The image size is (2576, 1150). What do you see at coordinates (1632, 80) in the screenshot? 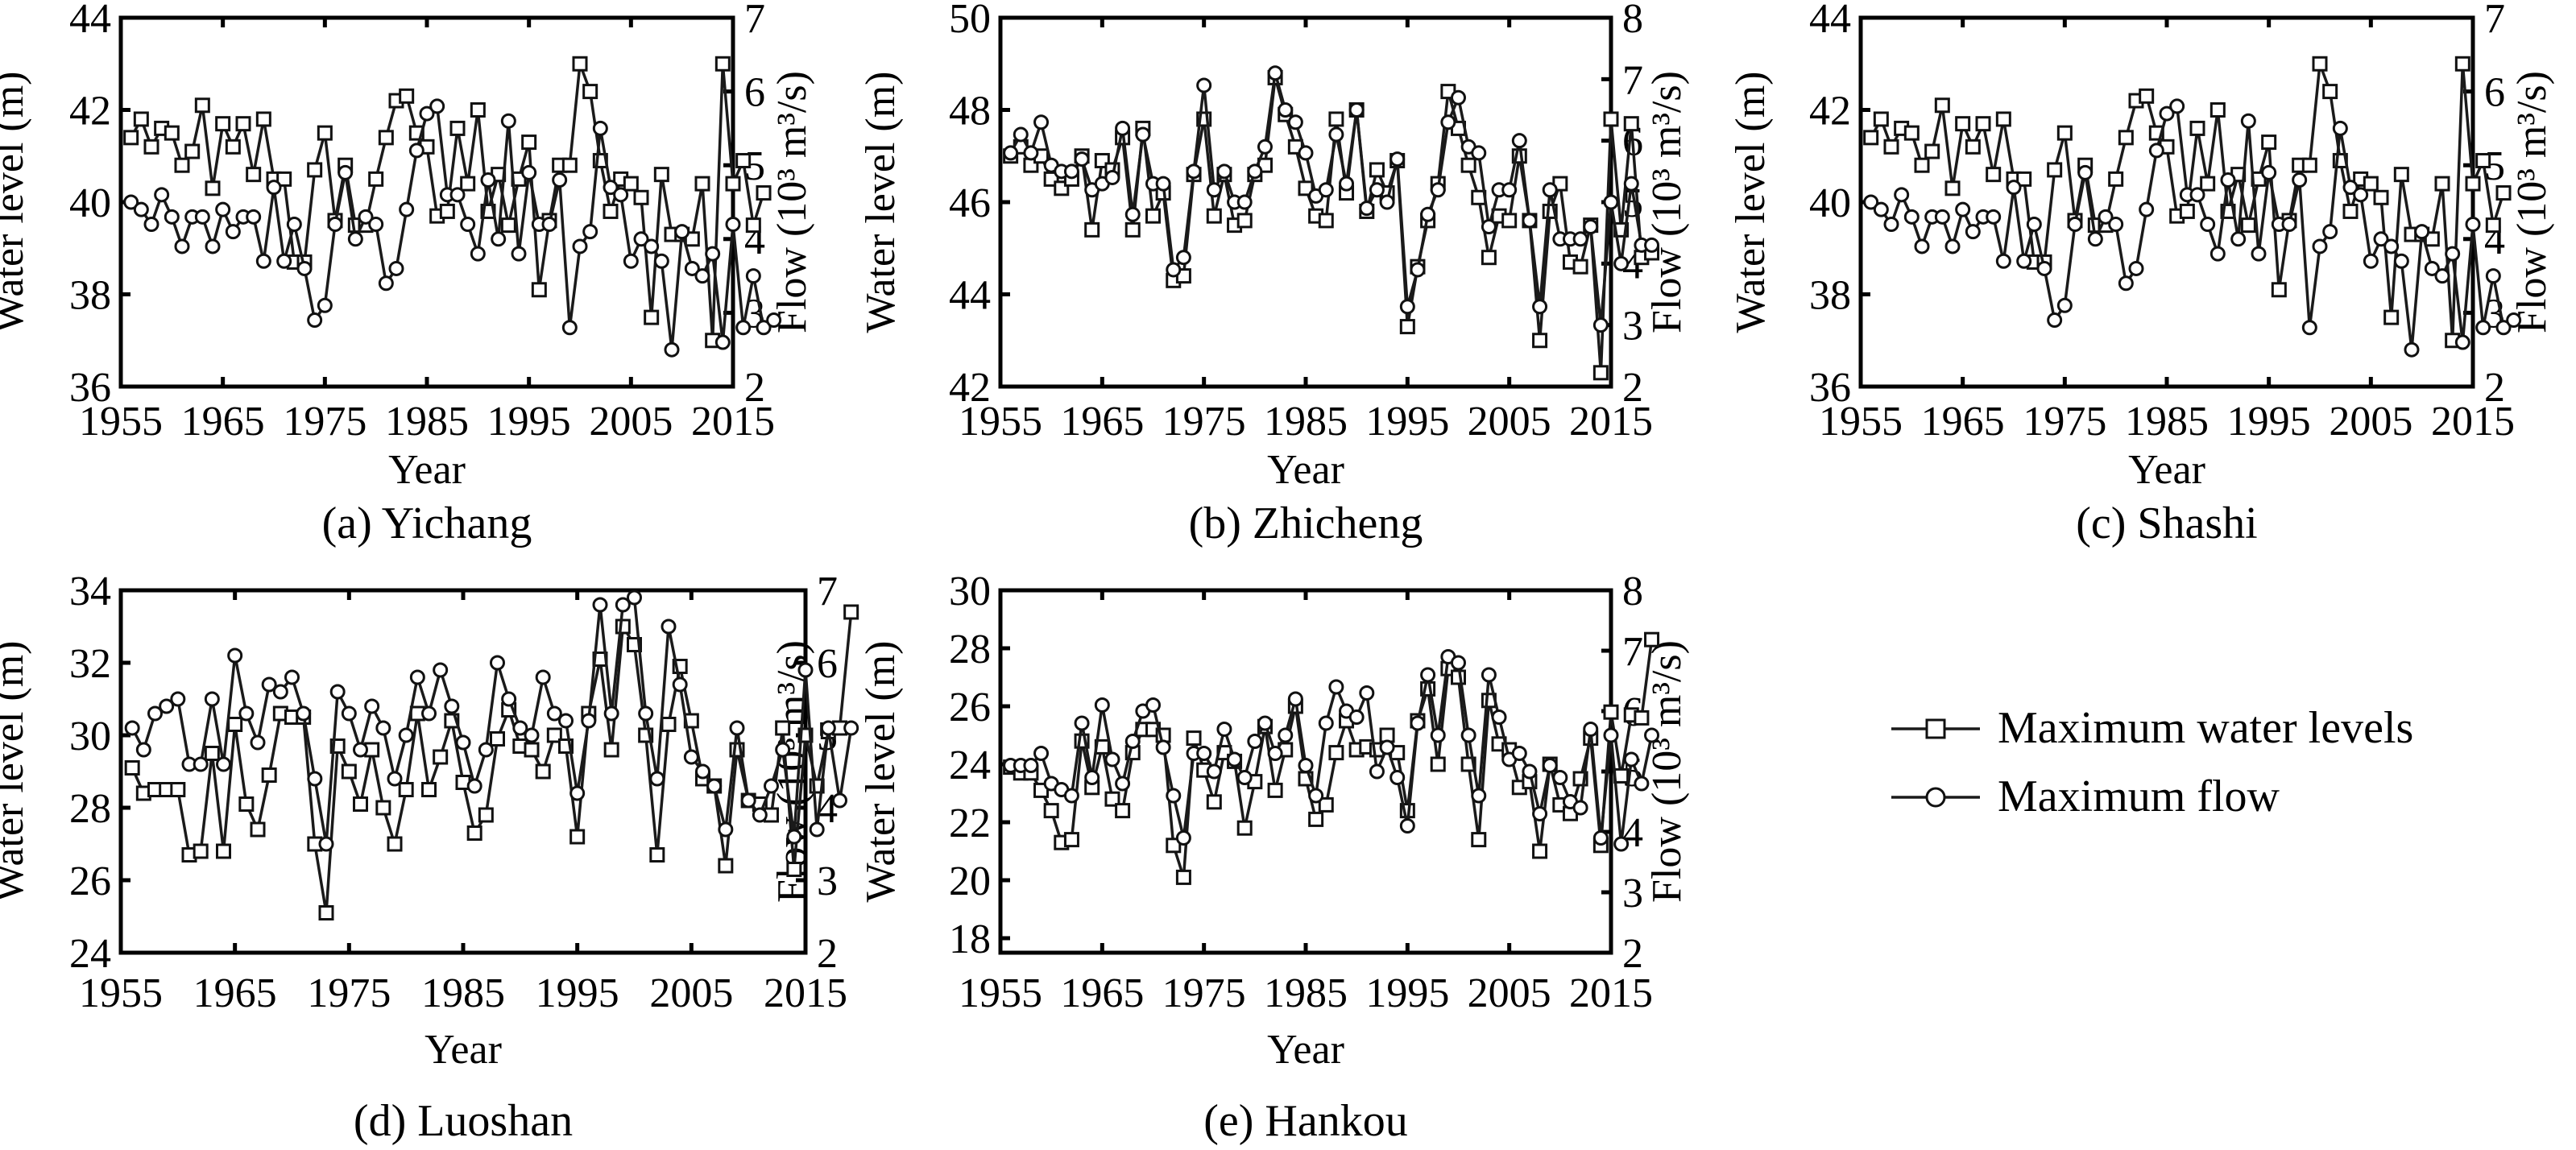
I see `y2-tick-label: 7` at bounding box center [1632, 80].